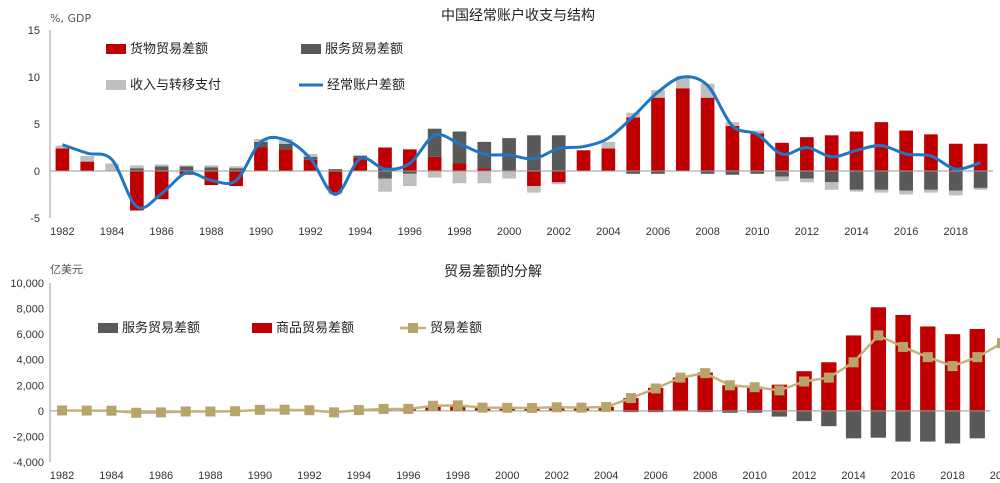 This screenshot has width=1000, height=483. I want to click on x-tick-label: 1986, so click(161, 476).